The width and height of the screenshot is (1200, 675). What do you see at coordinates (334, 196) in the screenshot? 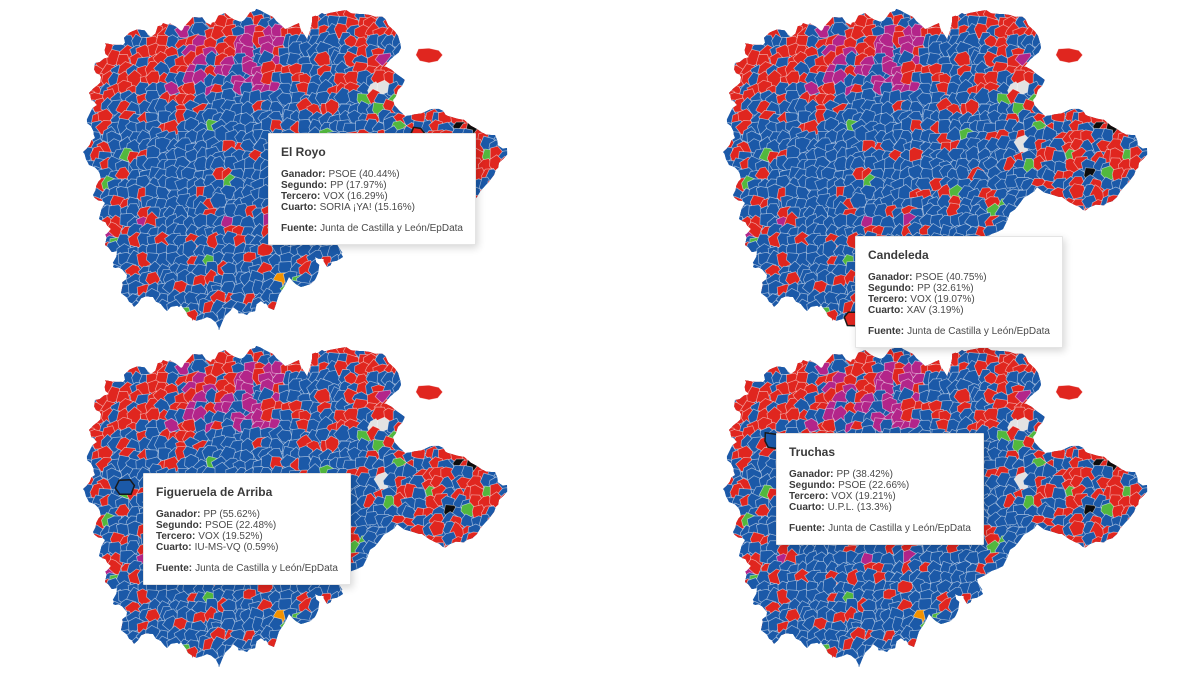
I see `tooltip-row-third: Tercero: VOX (16.29%)` at bounding box center [334, 196].